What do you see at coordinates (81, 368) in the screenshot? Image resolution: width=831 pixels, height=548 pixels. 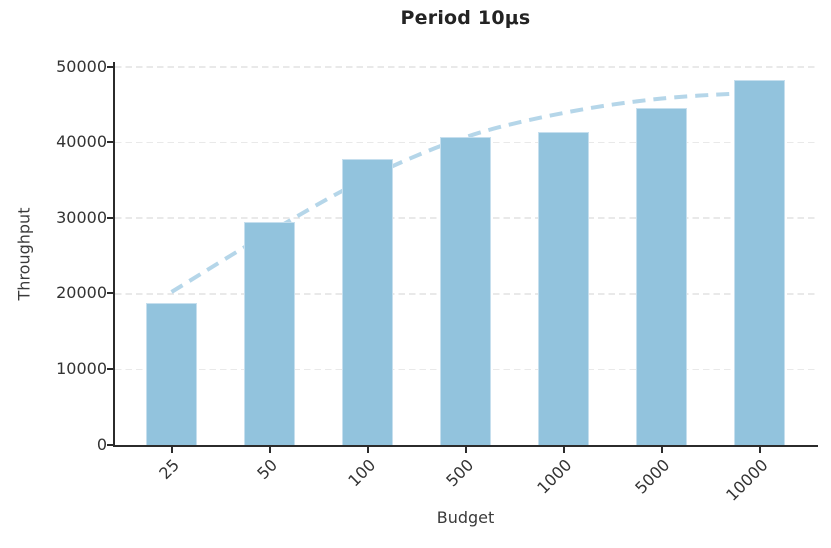 I see `y-tick-label: 10000` at bounding box center [81, 368].